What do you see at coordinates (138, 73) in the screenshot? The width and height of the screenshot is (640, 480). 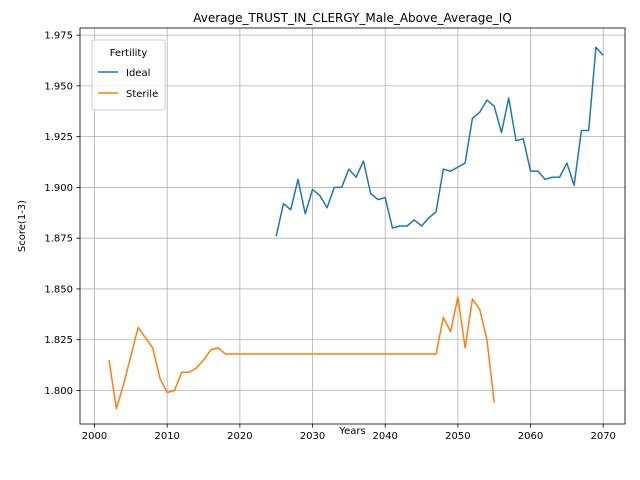 I see `legend-label-ideal: Ideal` at bounding box center [138, 73].